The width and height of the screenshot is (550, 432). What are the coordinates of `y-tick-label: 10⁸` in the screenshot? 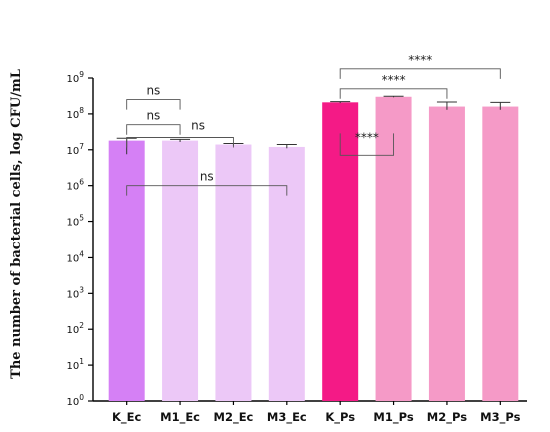 It's located at (75, 113).